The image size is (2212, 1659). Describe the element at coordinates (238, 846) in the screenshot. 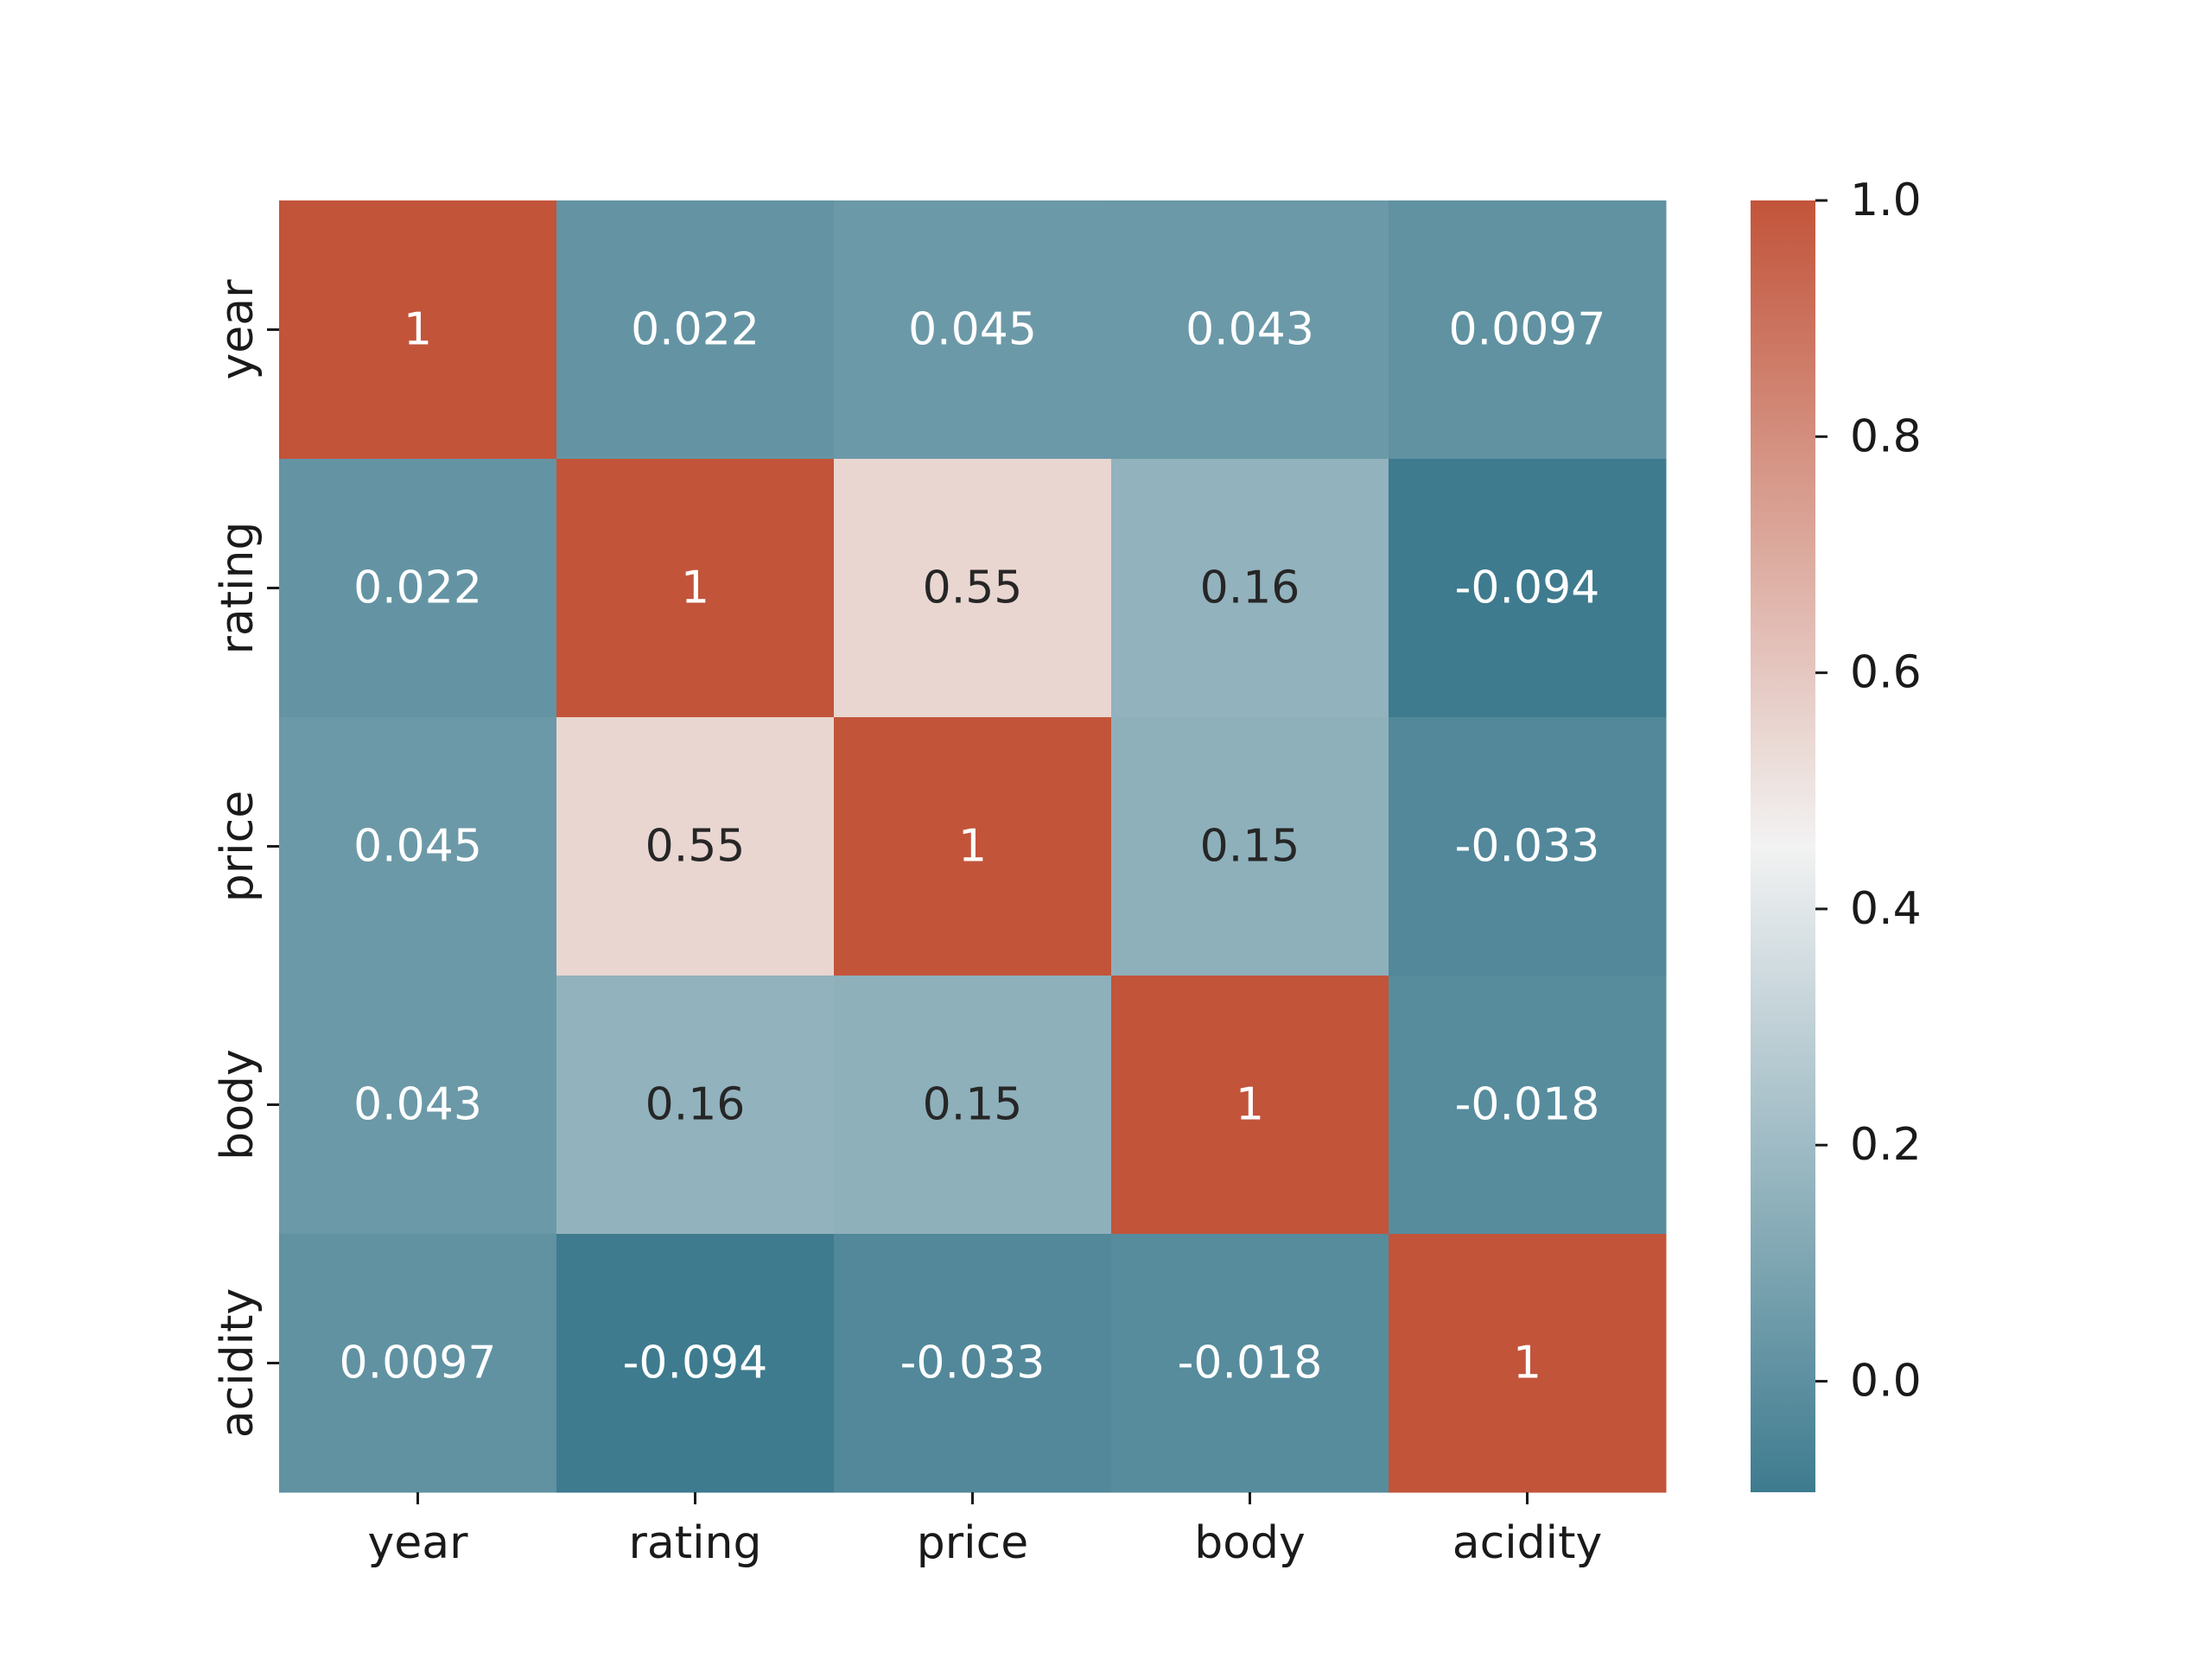

I see `y-tick-label: price` at that location.